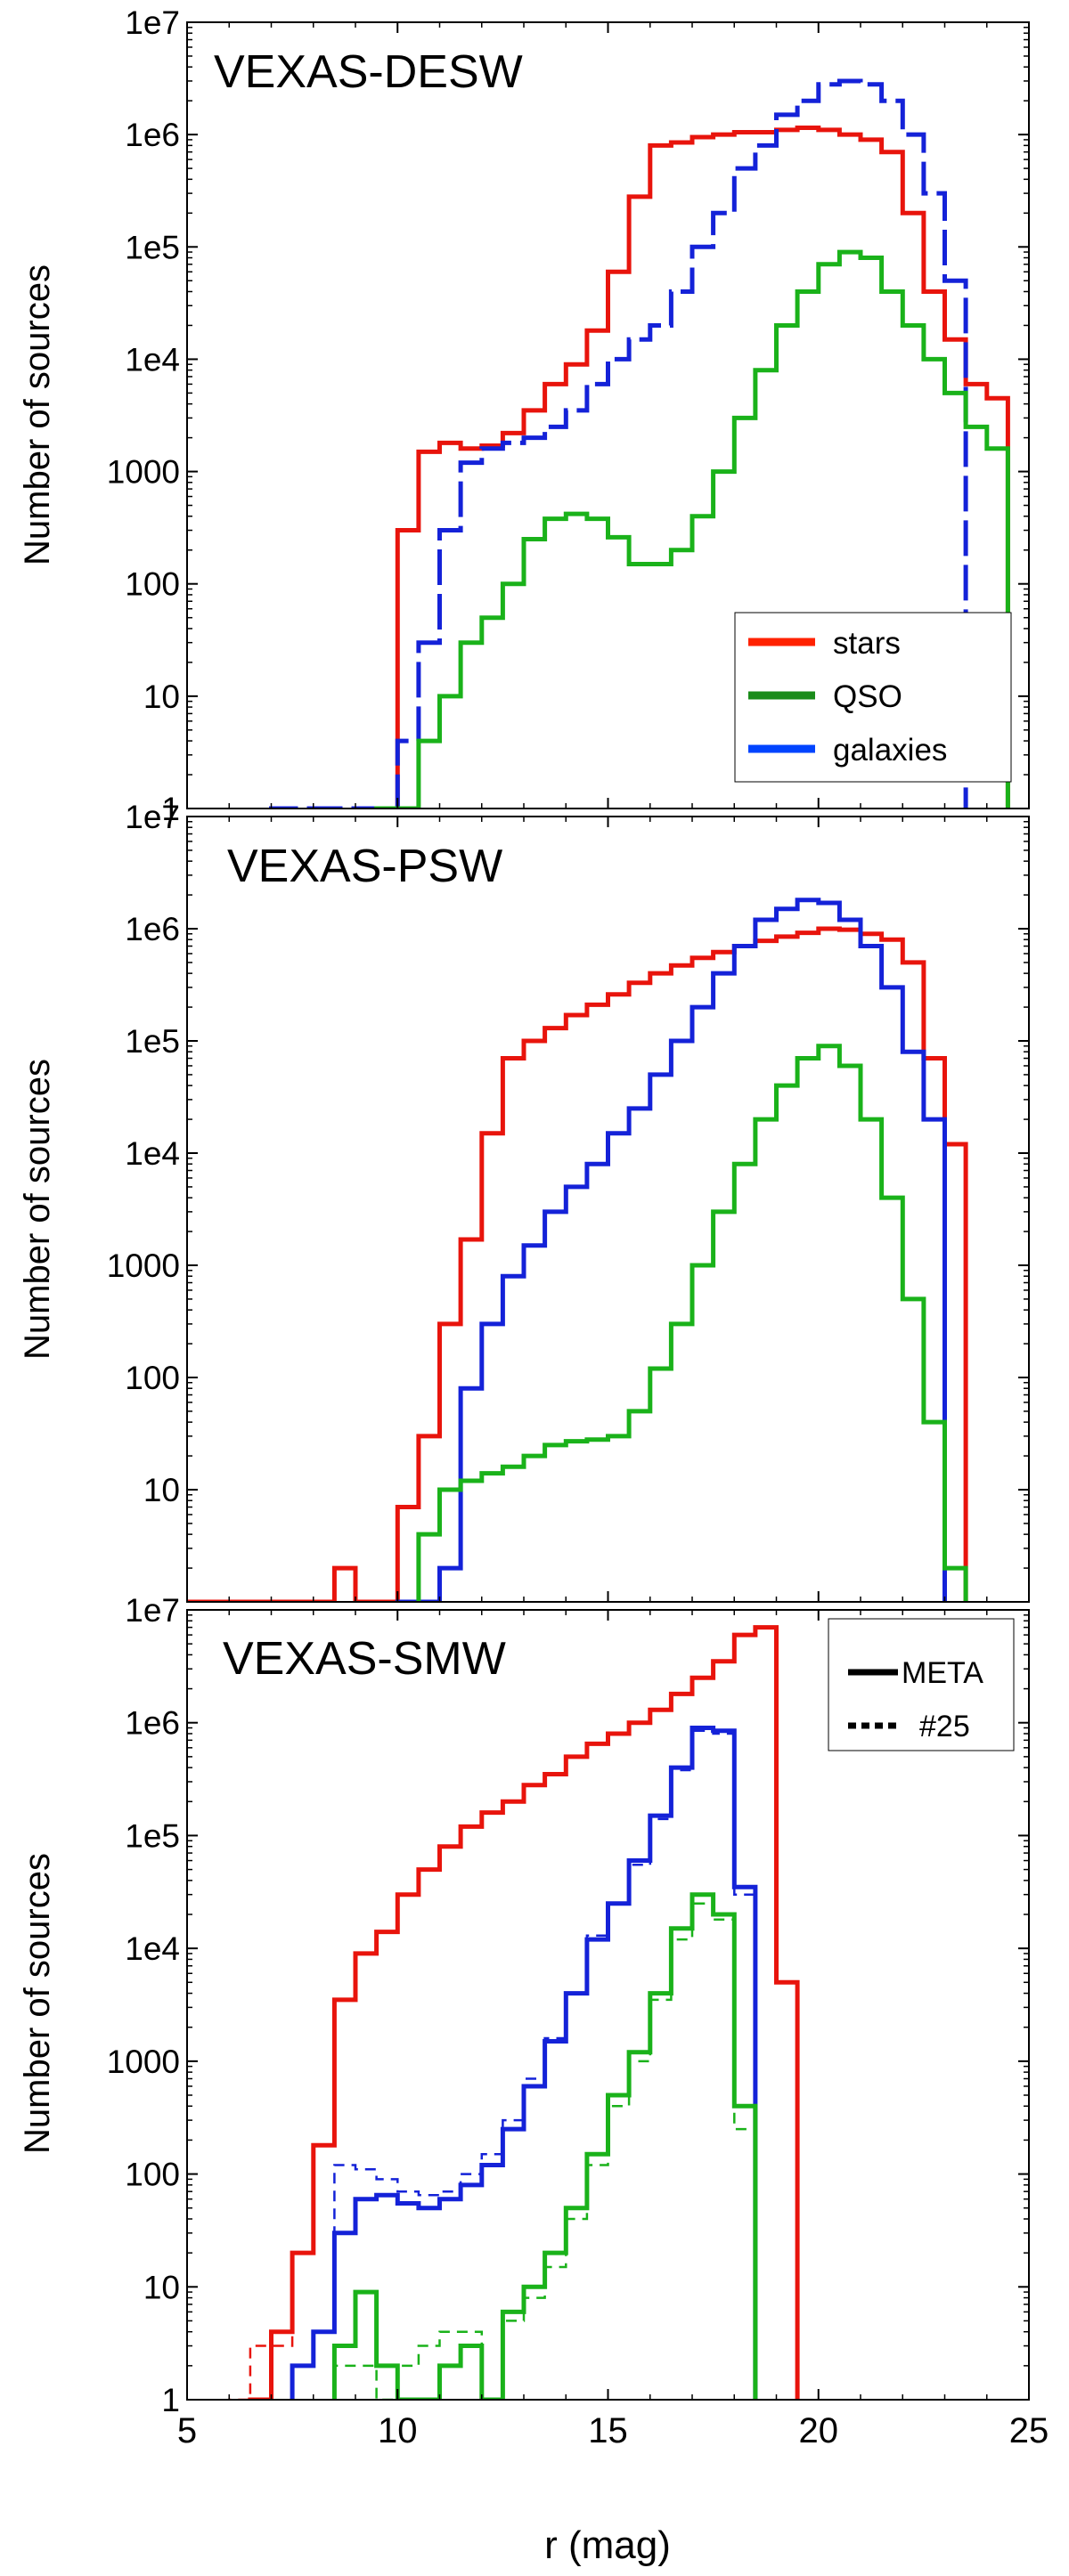 The image size is (1069, 2576). What do you see at coordinates (364, 1659) in the screenshot?
I see `panel-title: VEXAS-SMW` at bounding box center [364, 1659].